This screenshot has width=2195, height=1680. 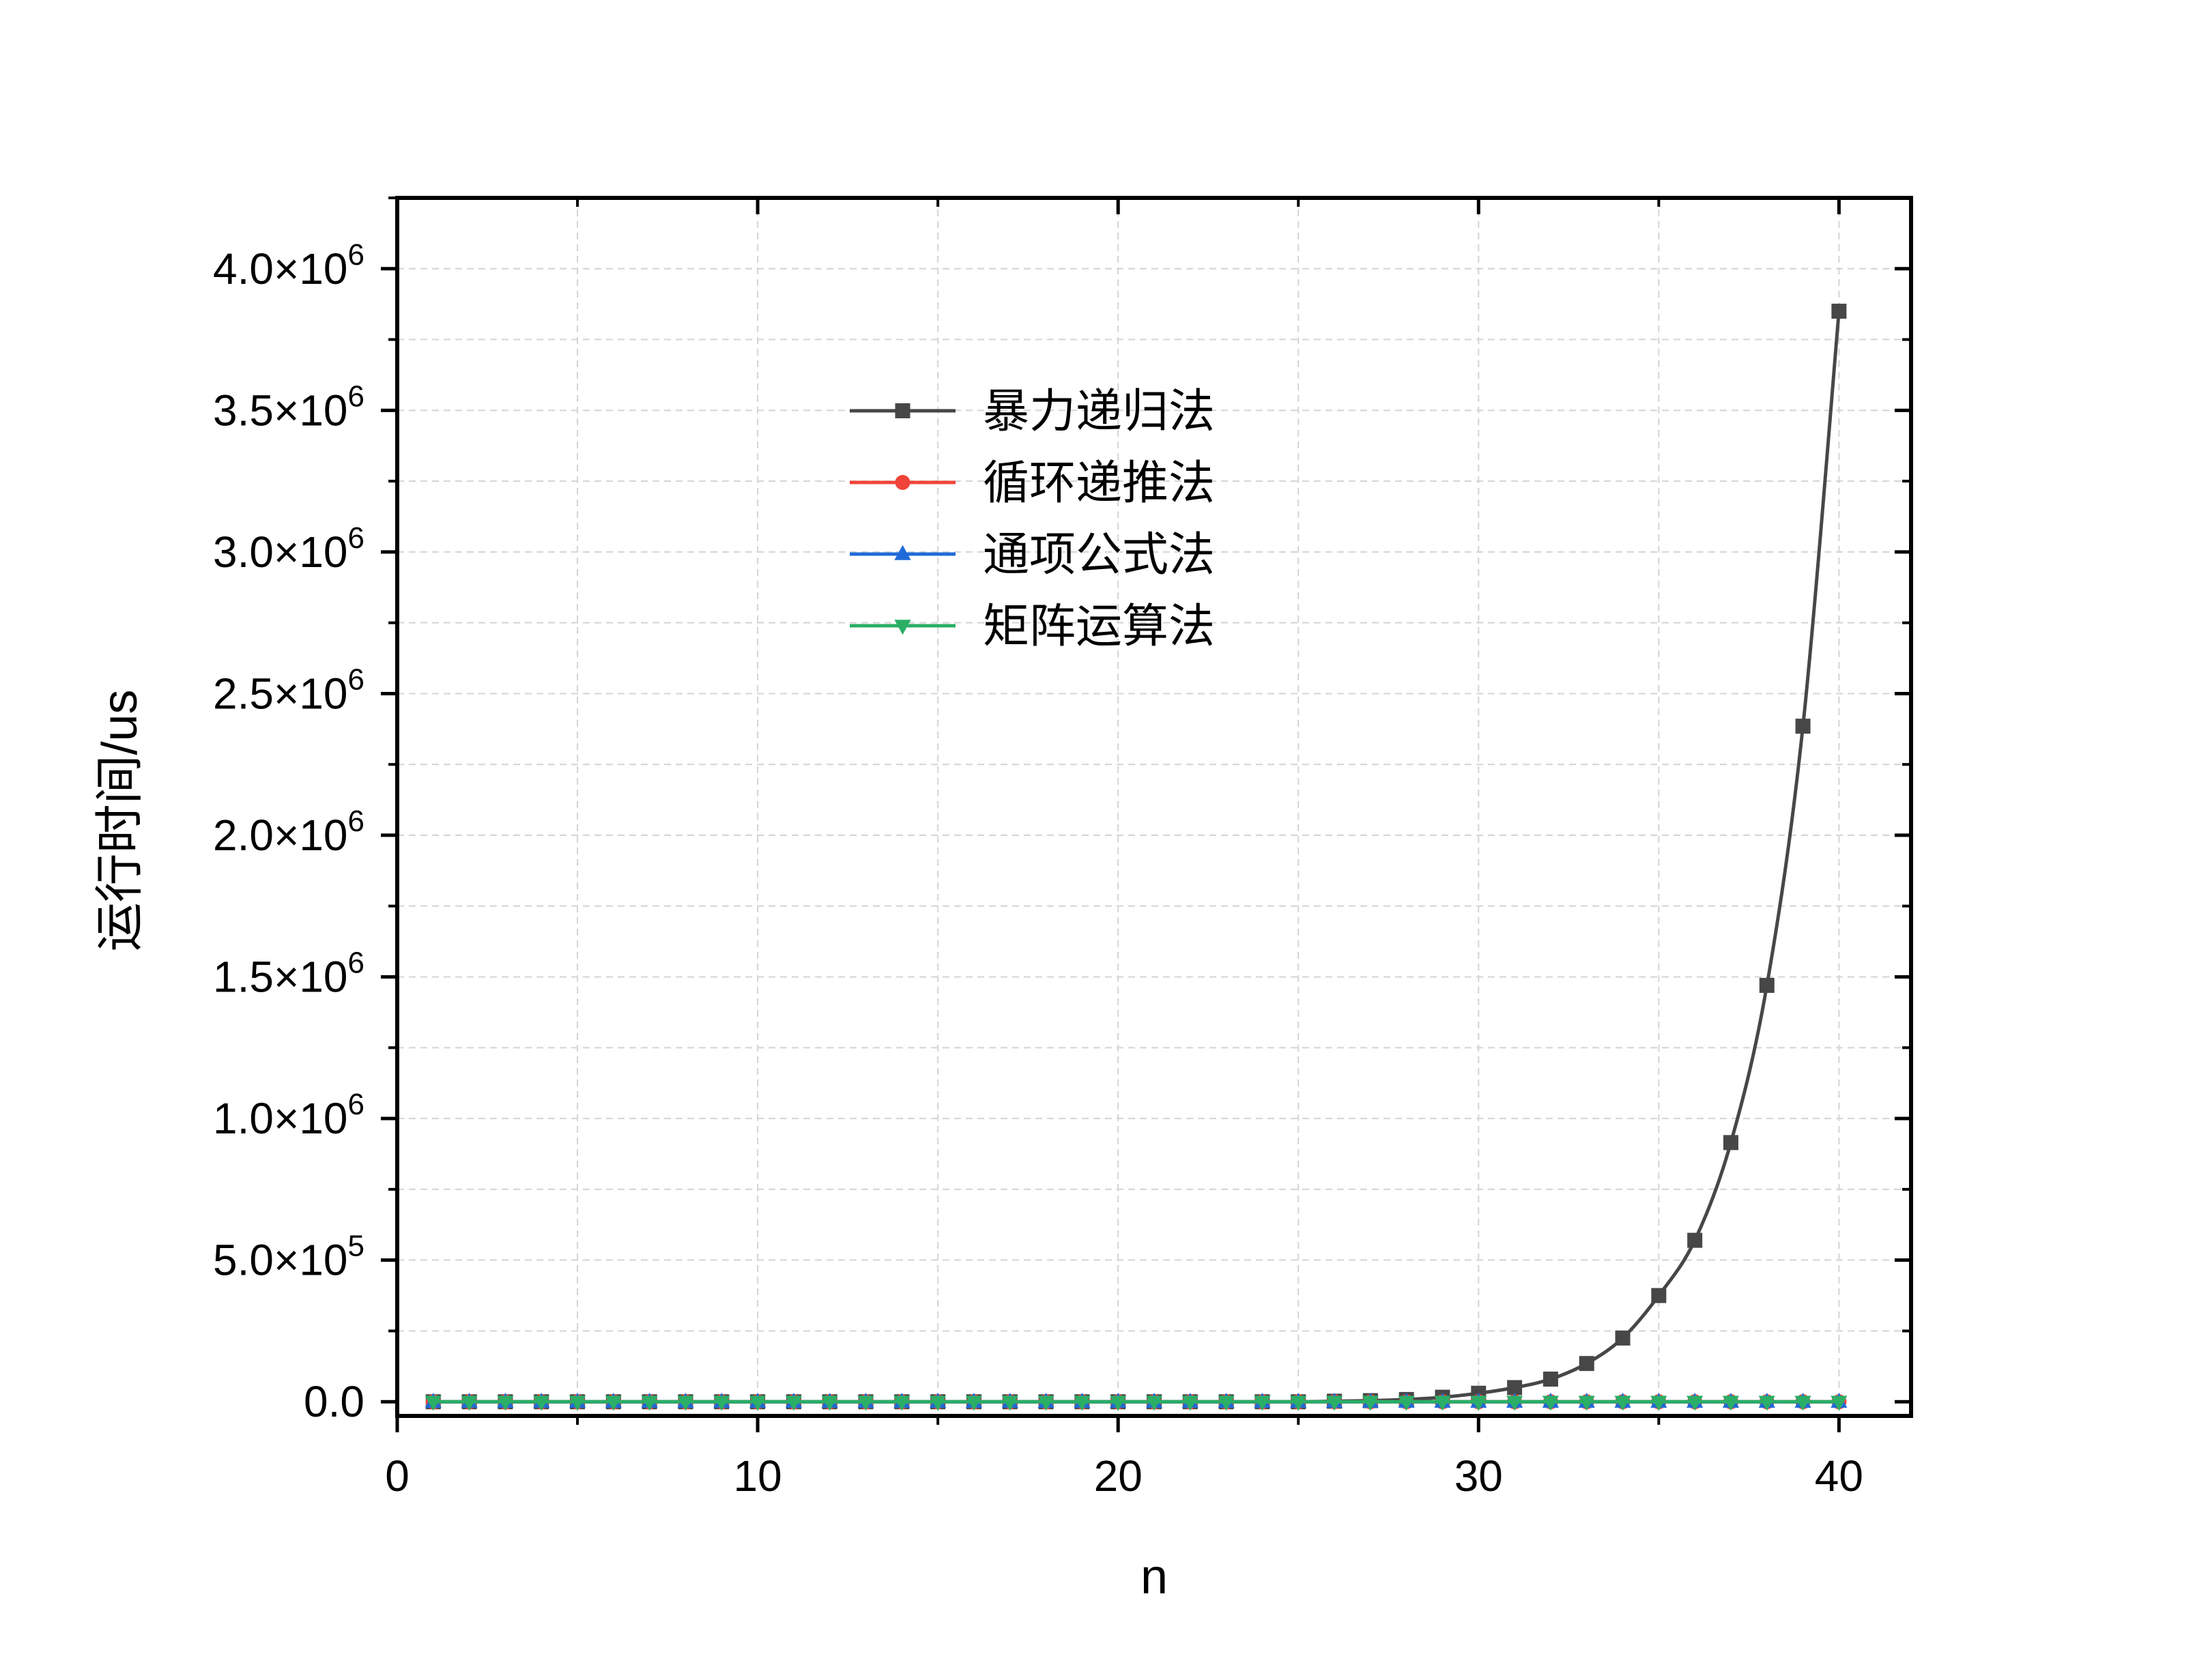 What do you see at coordinates (1099, 483) in the screenshot?
I see `legend-label: 循环递推法` at bounding box center [1099, 483].